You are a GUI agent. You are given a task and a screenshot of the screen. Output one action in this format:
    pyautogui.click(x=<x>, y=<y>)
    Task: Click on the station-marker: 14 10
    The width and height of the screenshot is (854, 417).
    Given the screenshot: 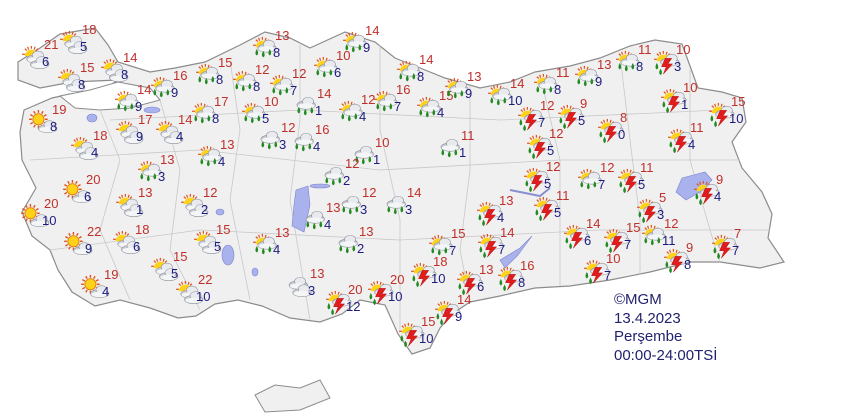 What is the action you would take?
    pyautogui.click(x=509, y=97)
    